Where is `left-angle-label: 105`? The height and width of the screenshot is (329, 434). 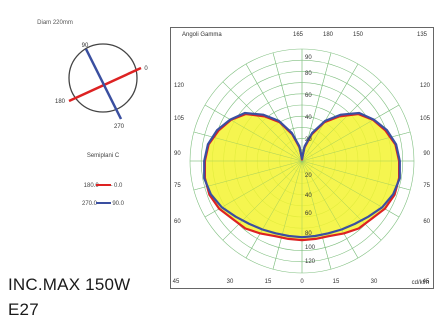
left-angle-label: 105 is located at coordinates (179, 119).